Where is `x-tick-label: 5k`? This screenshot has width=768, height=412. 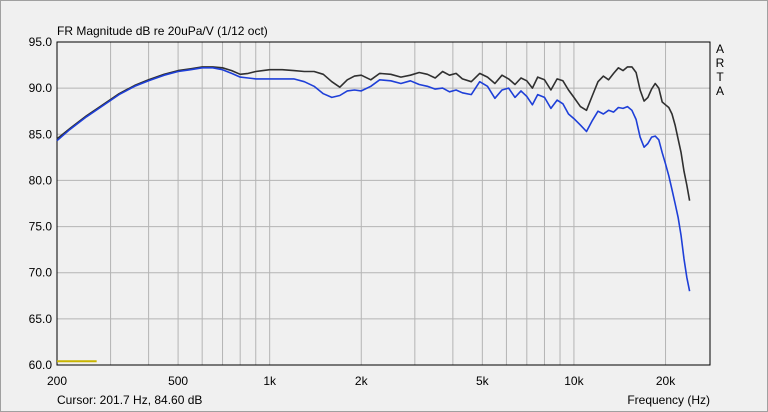
x-tick-label: 5k is located at coordinates (483, 381).